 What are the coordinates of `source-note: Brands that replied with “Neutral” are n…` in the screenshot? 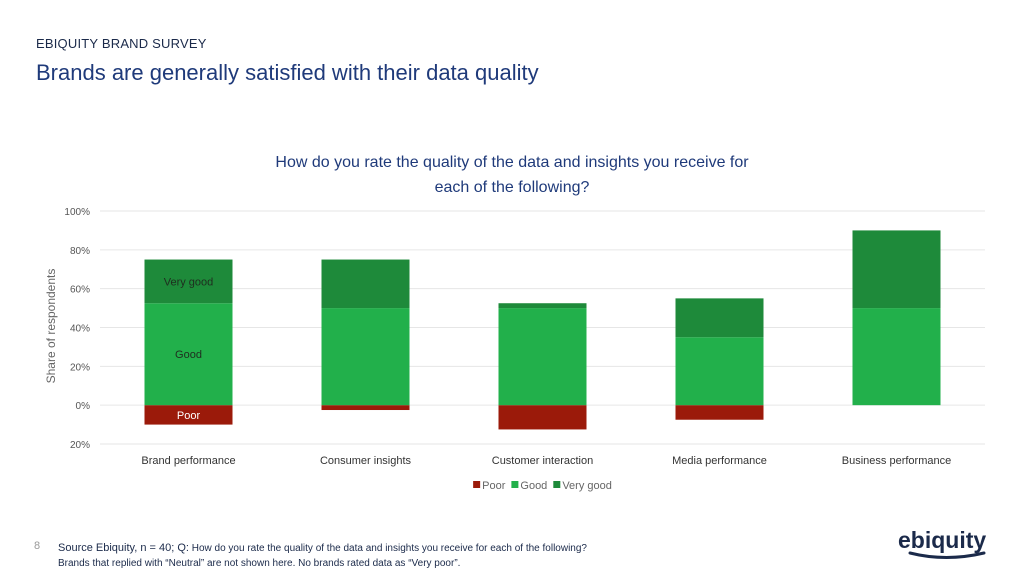 It's located at (259, 563).